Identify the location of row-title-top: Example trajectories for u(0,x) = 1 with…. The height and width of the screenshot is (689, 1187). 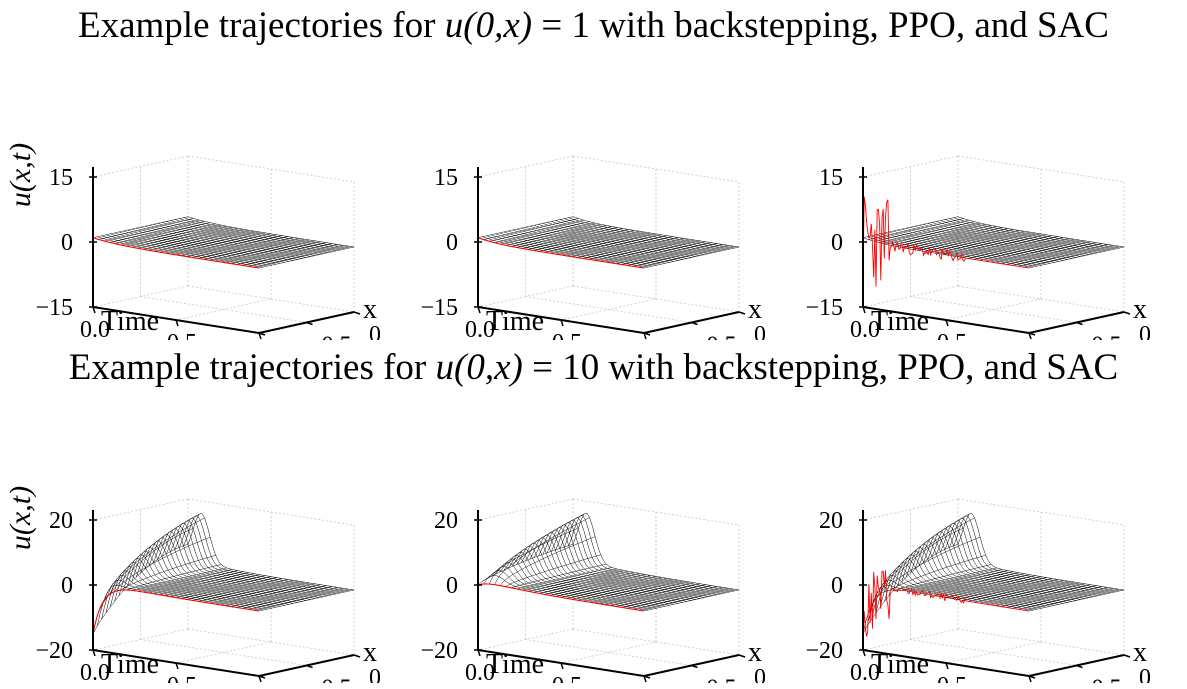
(593, 26).